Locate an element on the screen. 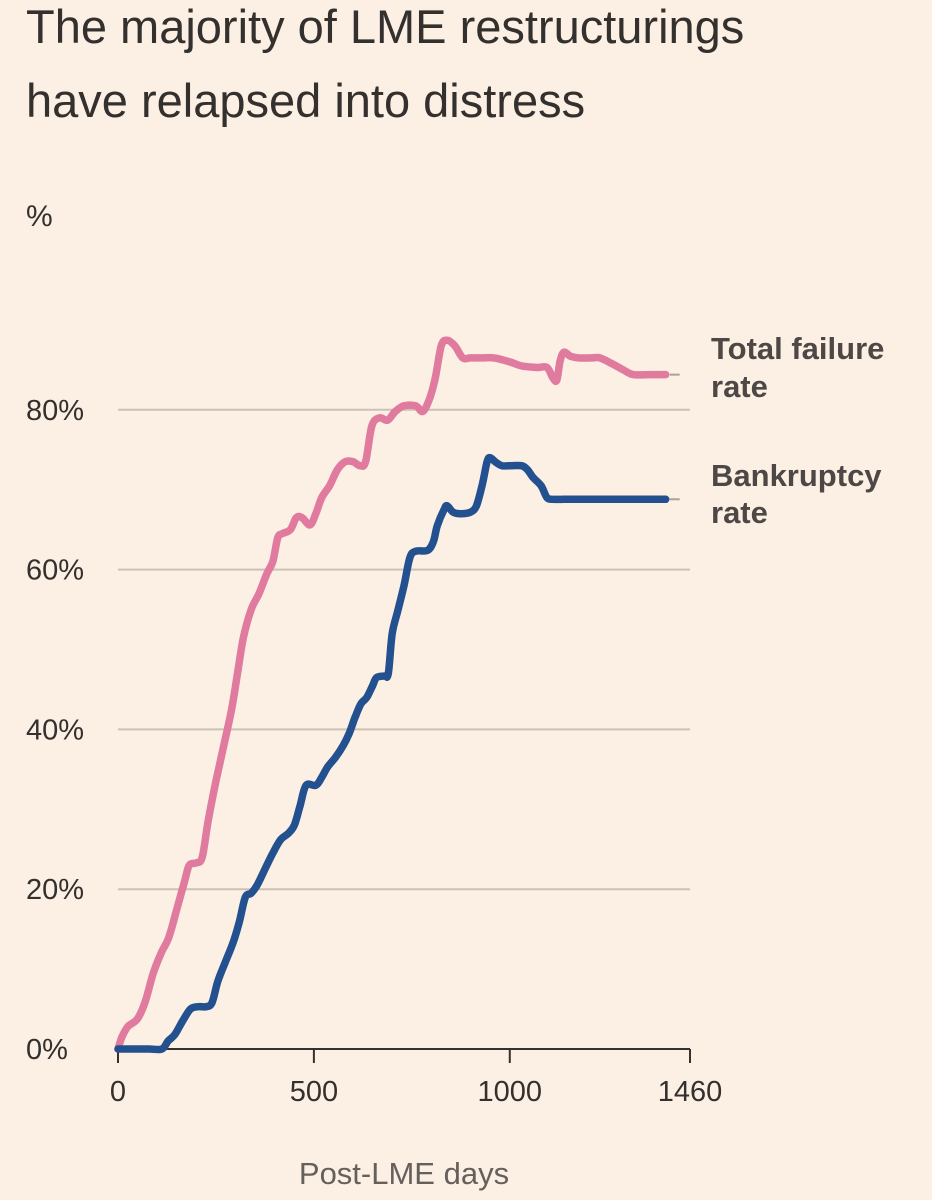 The image size is (932, 1200). x-axis-label: Post-LME days is located at coordinates (404, 1173).